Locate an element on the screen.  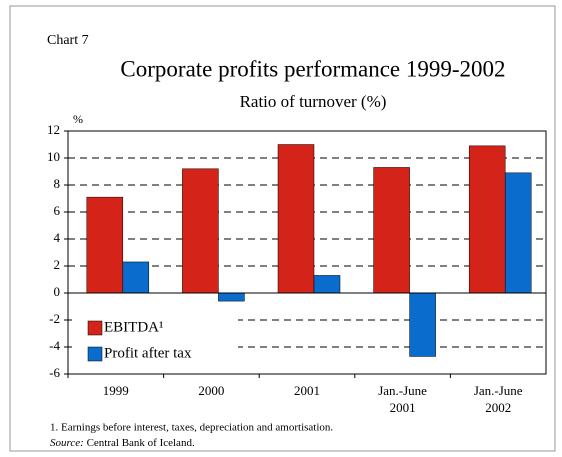
chart-label: Chart 7 is located at coordinates (68, 40).